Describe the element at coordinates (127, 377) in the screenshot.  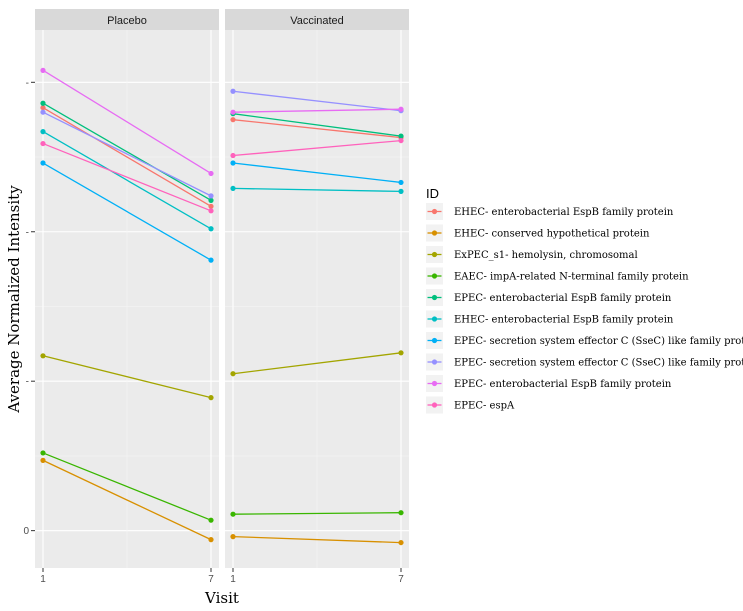
I see `series-line-3-placebo` at that location.